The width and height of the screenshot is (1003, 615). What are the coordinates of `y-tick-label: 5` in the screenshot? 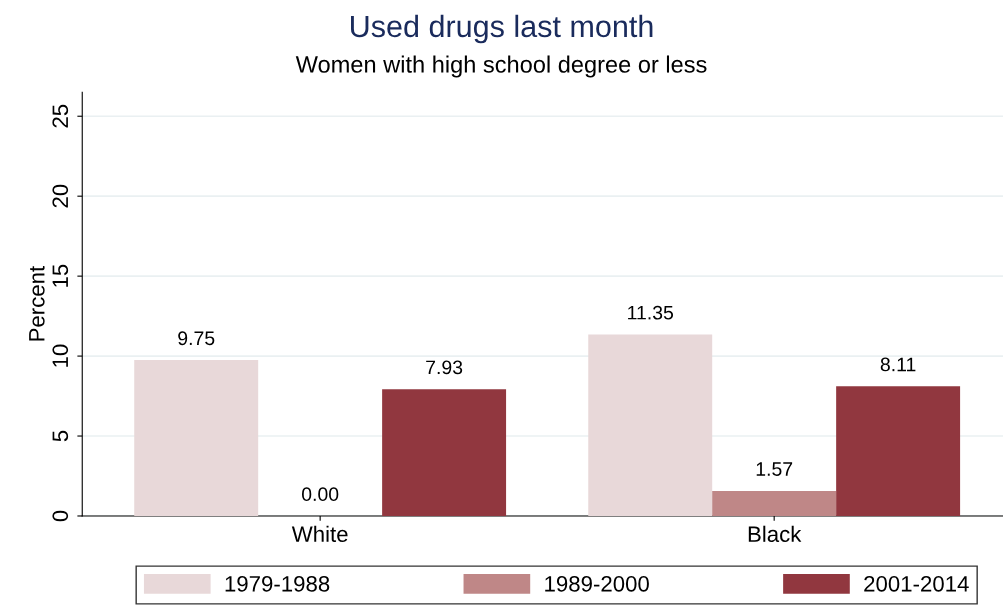 It's located at (60, 436).